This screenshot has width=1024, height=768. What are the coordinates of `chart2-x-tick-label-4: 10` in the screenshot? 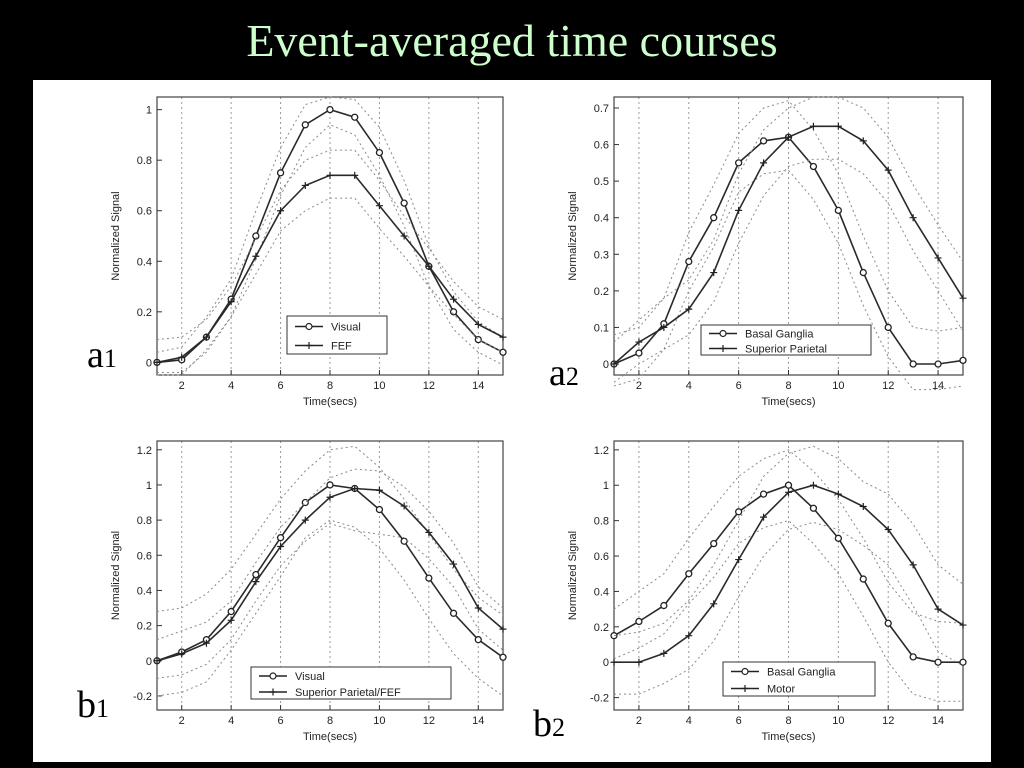 It's located at (838, 386).